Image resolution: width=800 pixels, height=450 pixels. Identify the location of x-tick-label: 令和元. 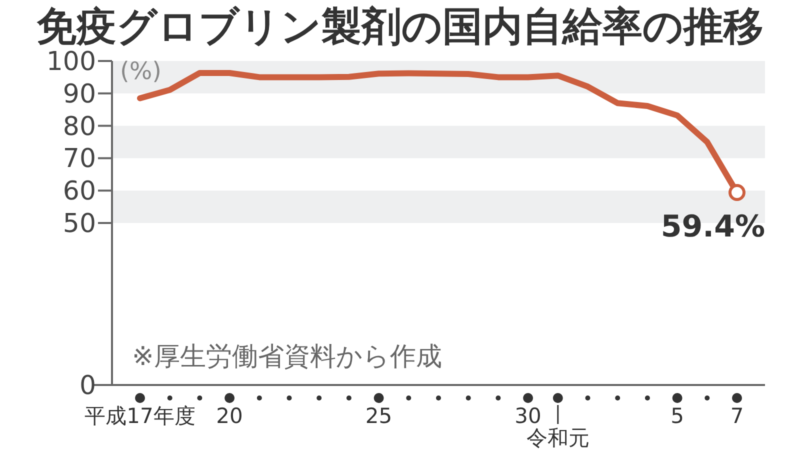
(558, 438).